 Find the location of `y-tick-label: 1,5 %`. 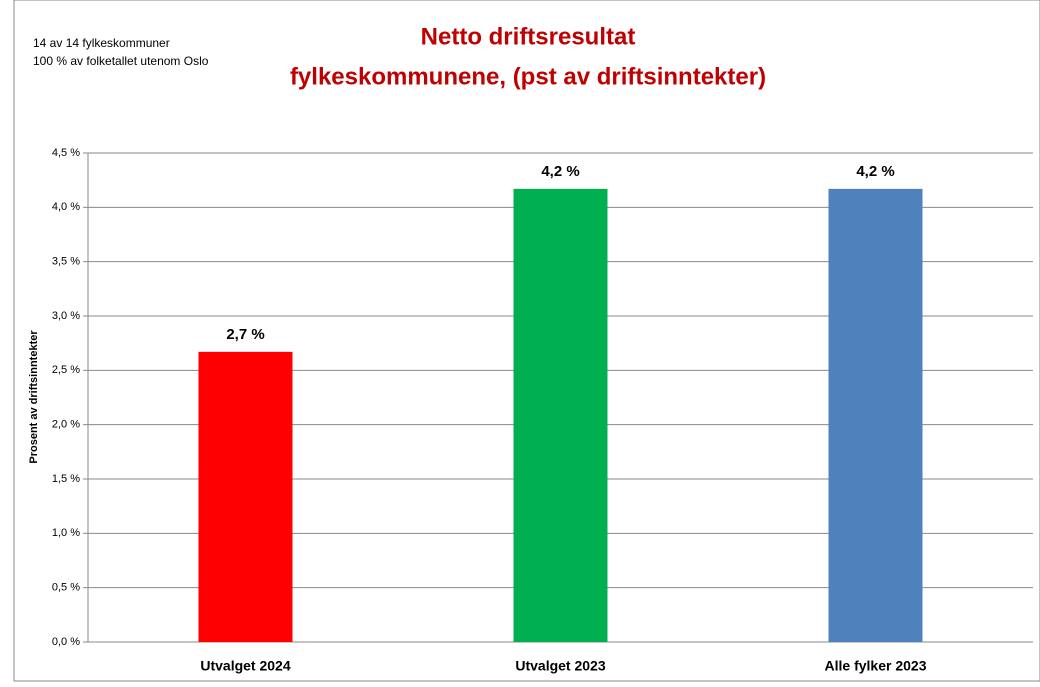

y-tick-label: 1,5 % is located at coordinates (66, 479).